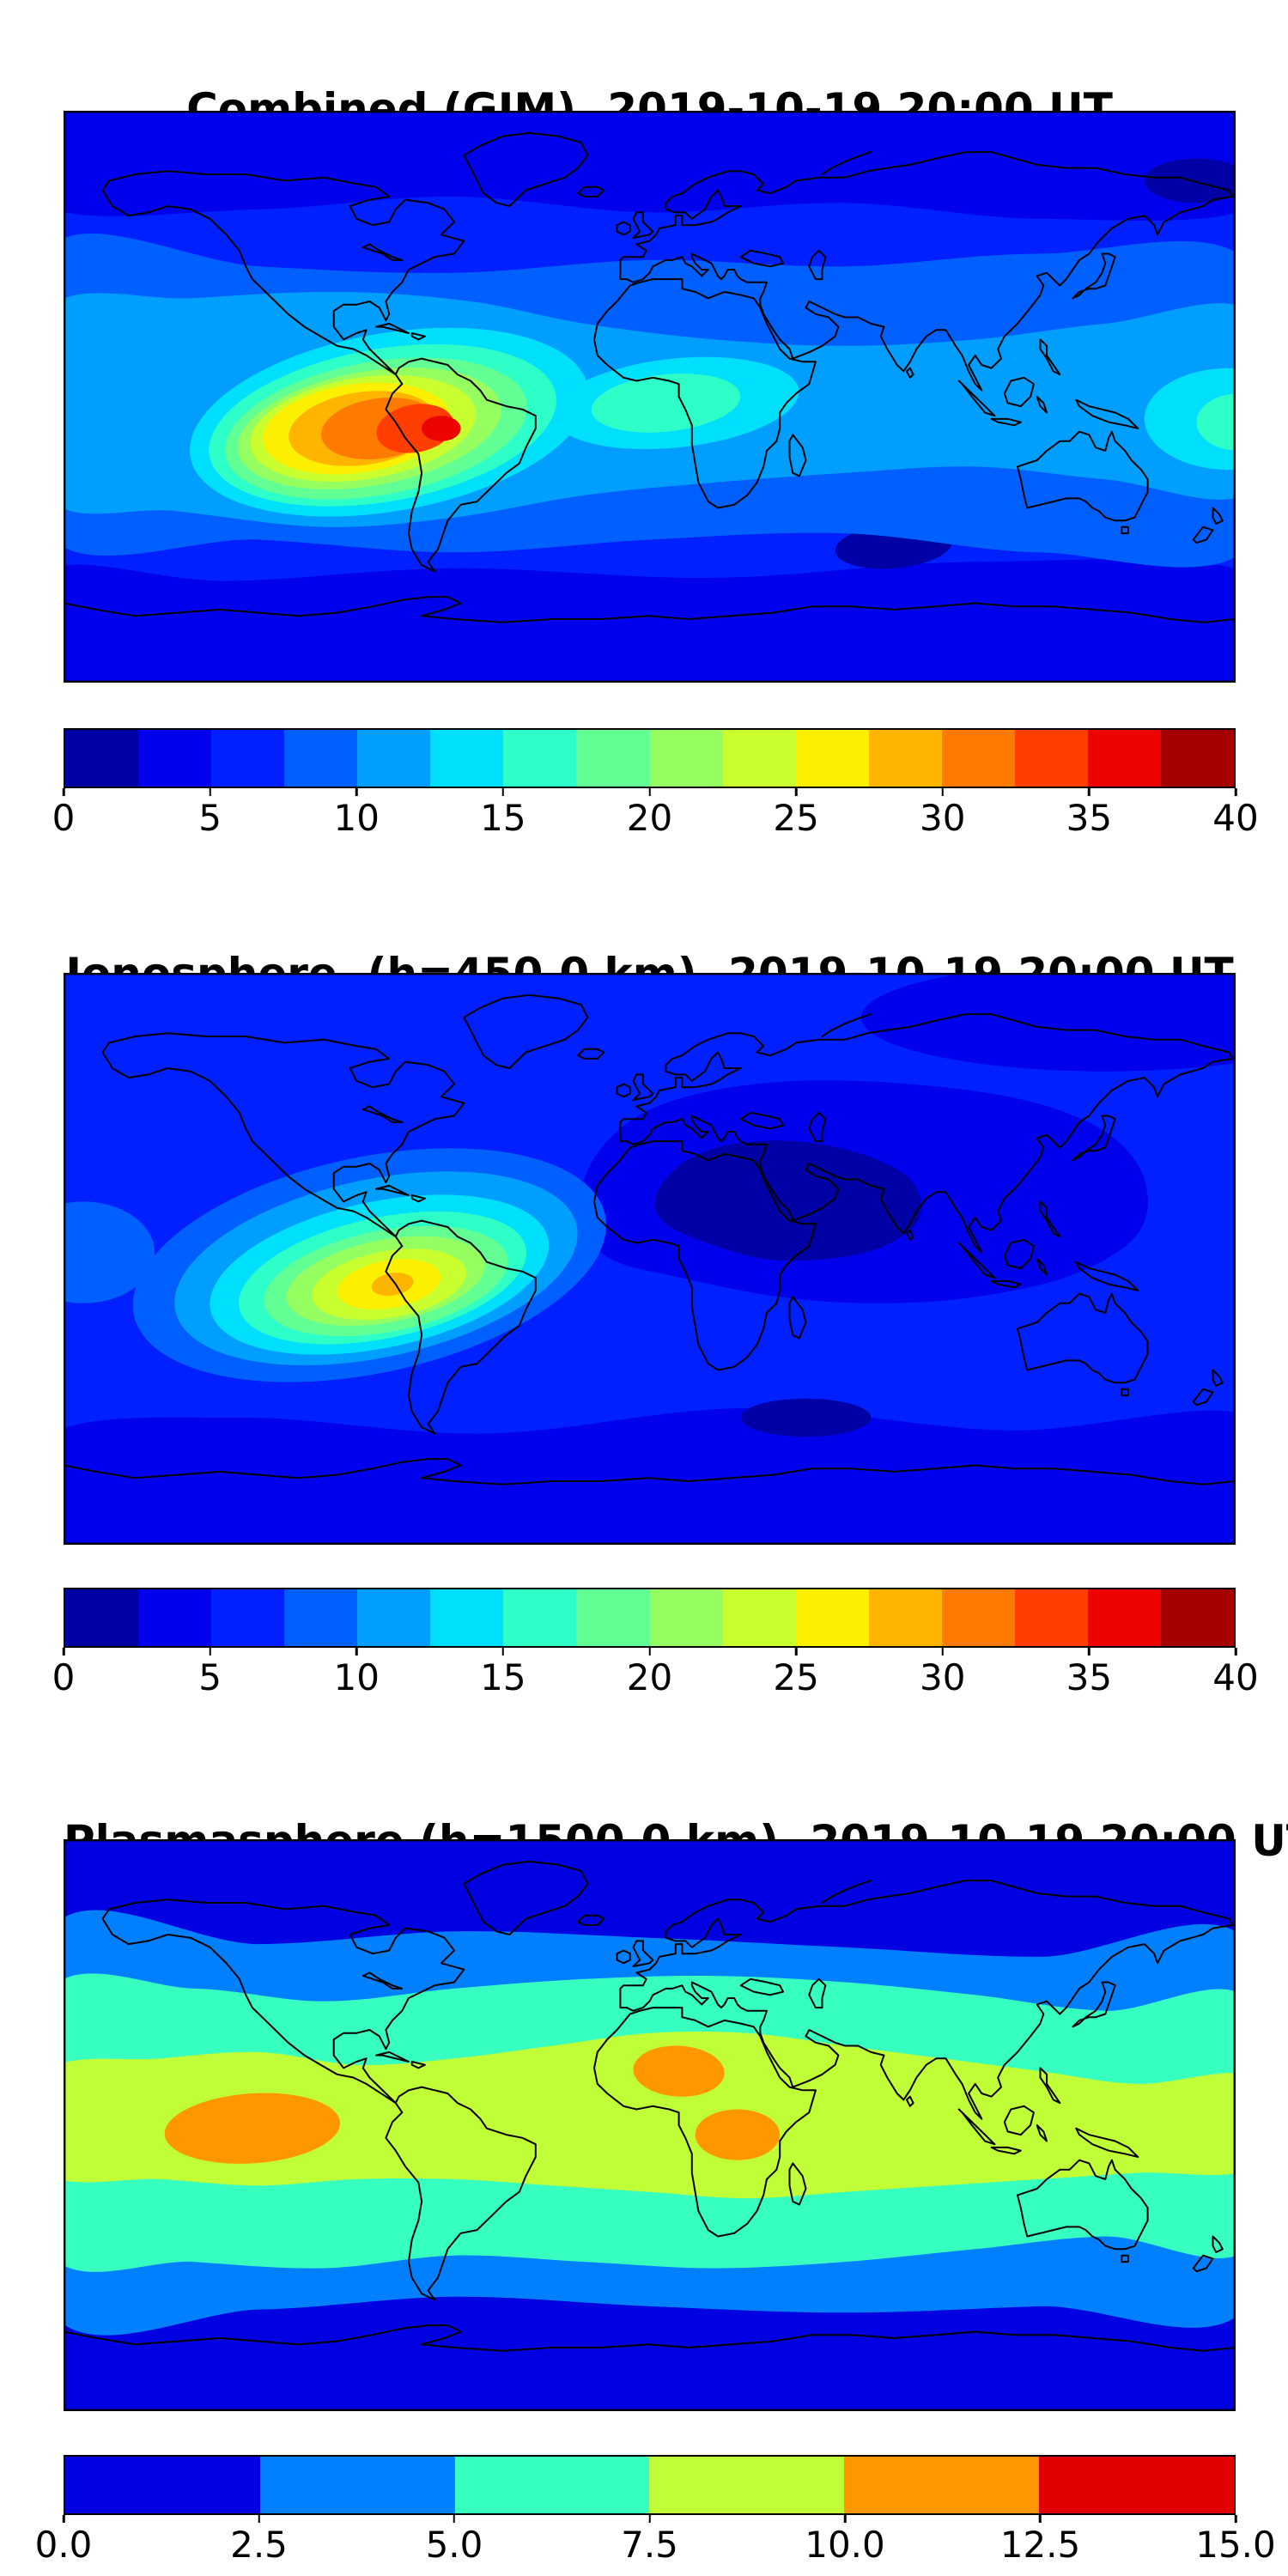  Describe the element at coordinates (650, 2485) in the screenshot. I see `colorbar-plasmasphere` at that location.